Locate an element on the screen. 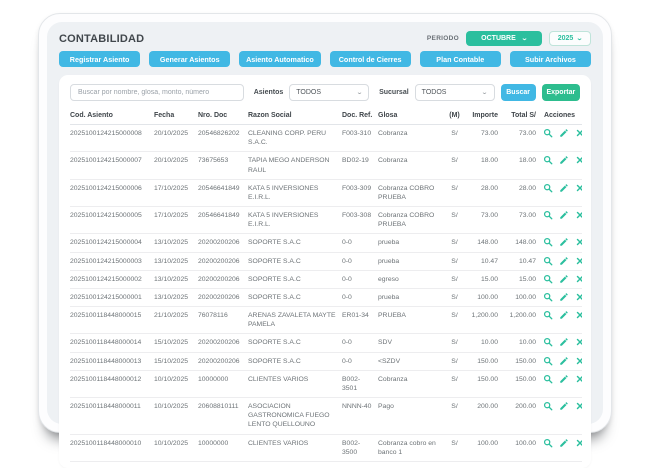  cell-importe: 73.00 is located at coordinates (483, 138).